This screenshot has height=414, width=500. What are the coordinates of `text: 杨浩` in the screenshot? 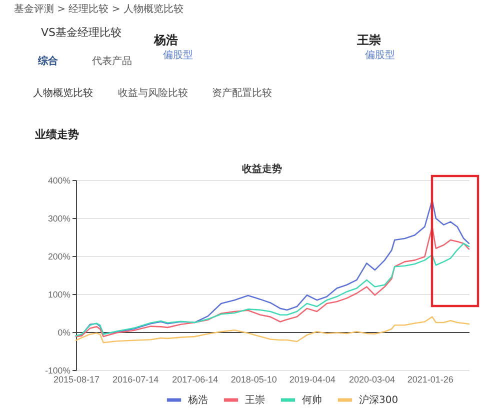 It's located at (165, 40).